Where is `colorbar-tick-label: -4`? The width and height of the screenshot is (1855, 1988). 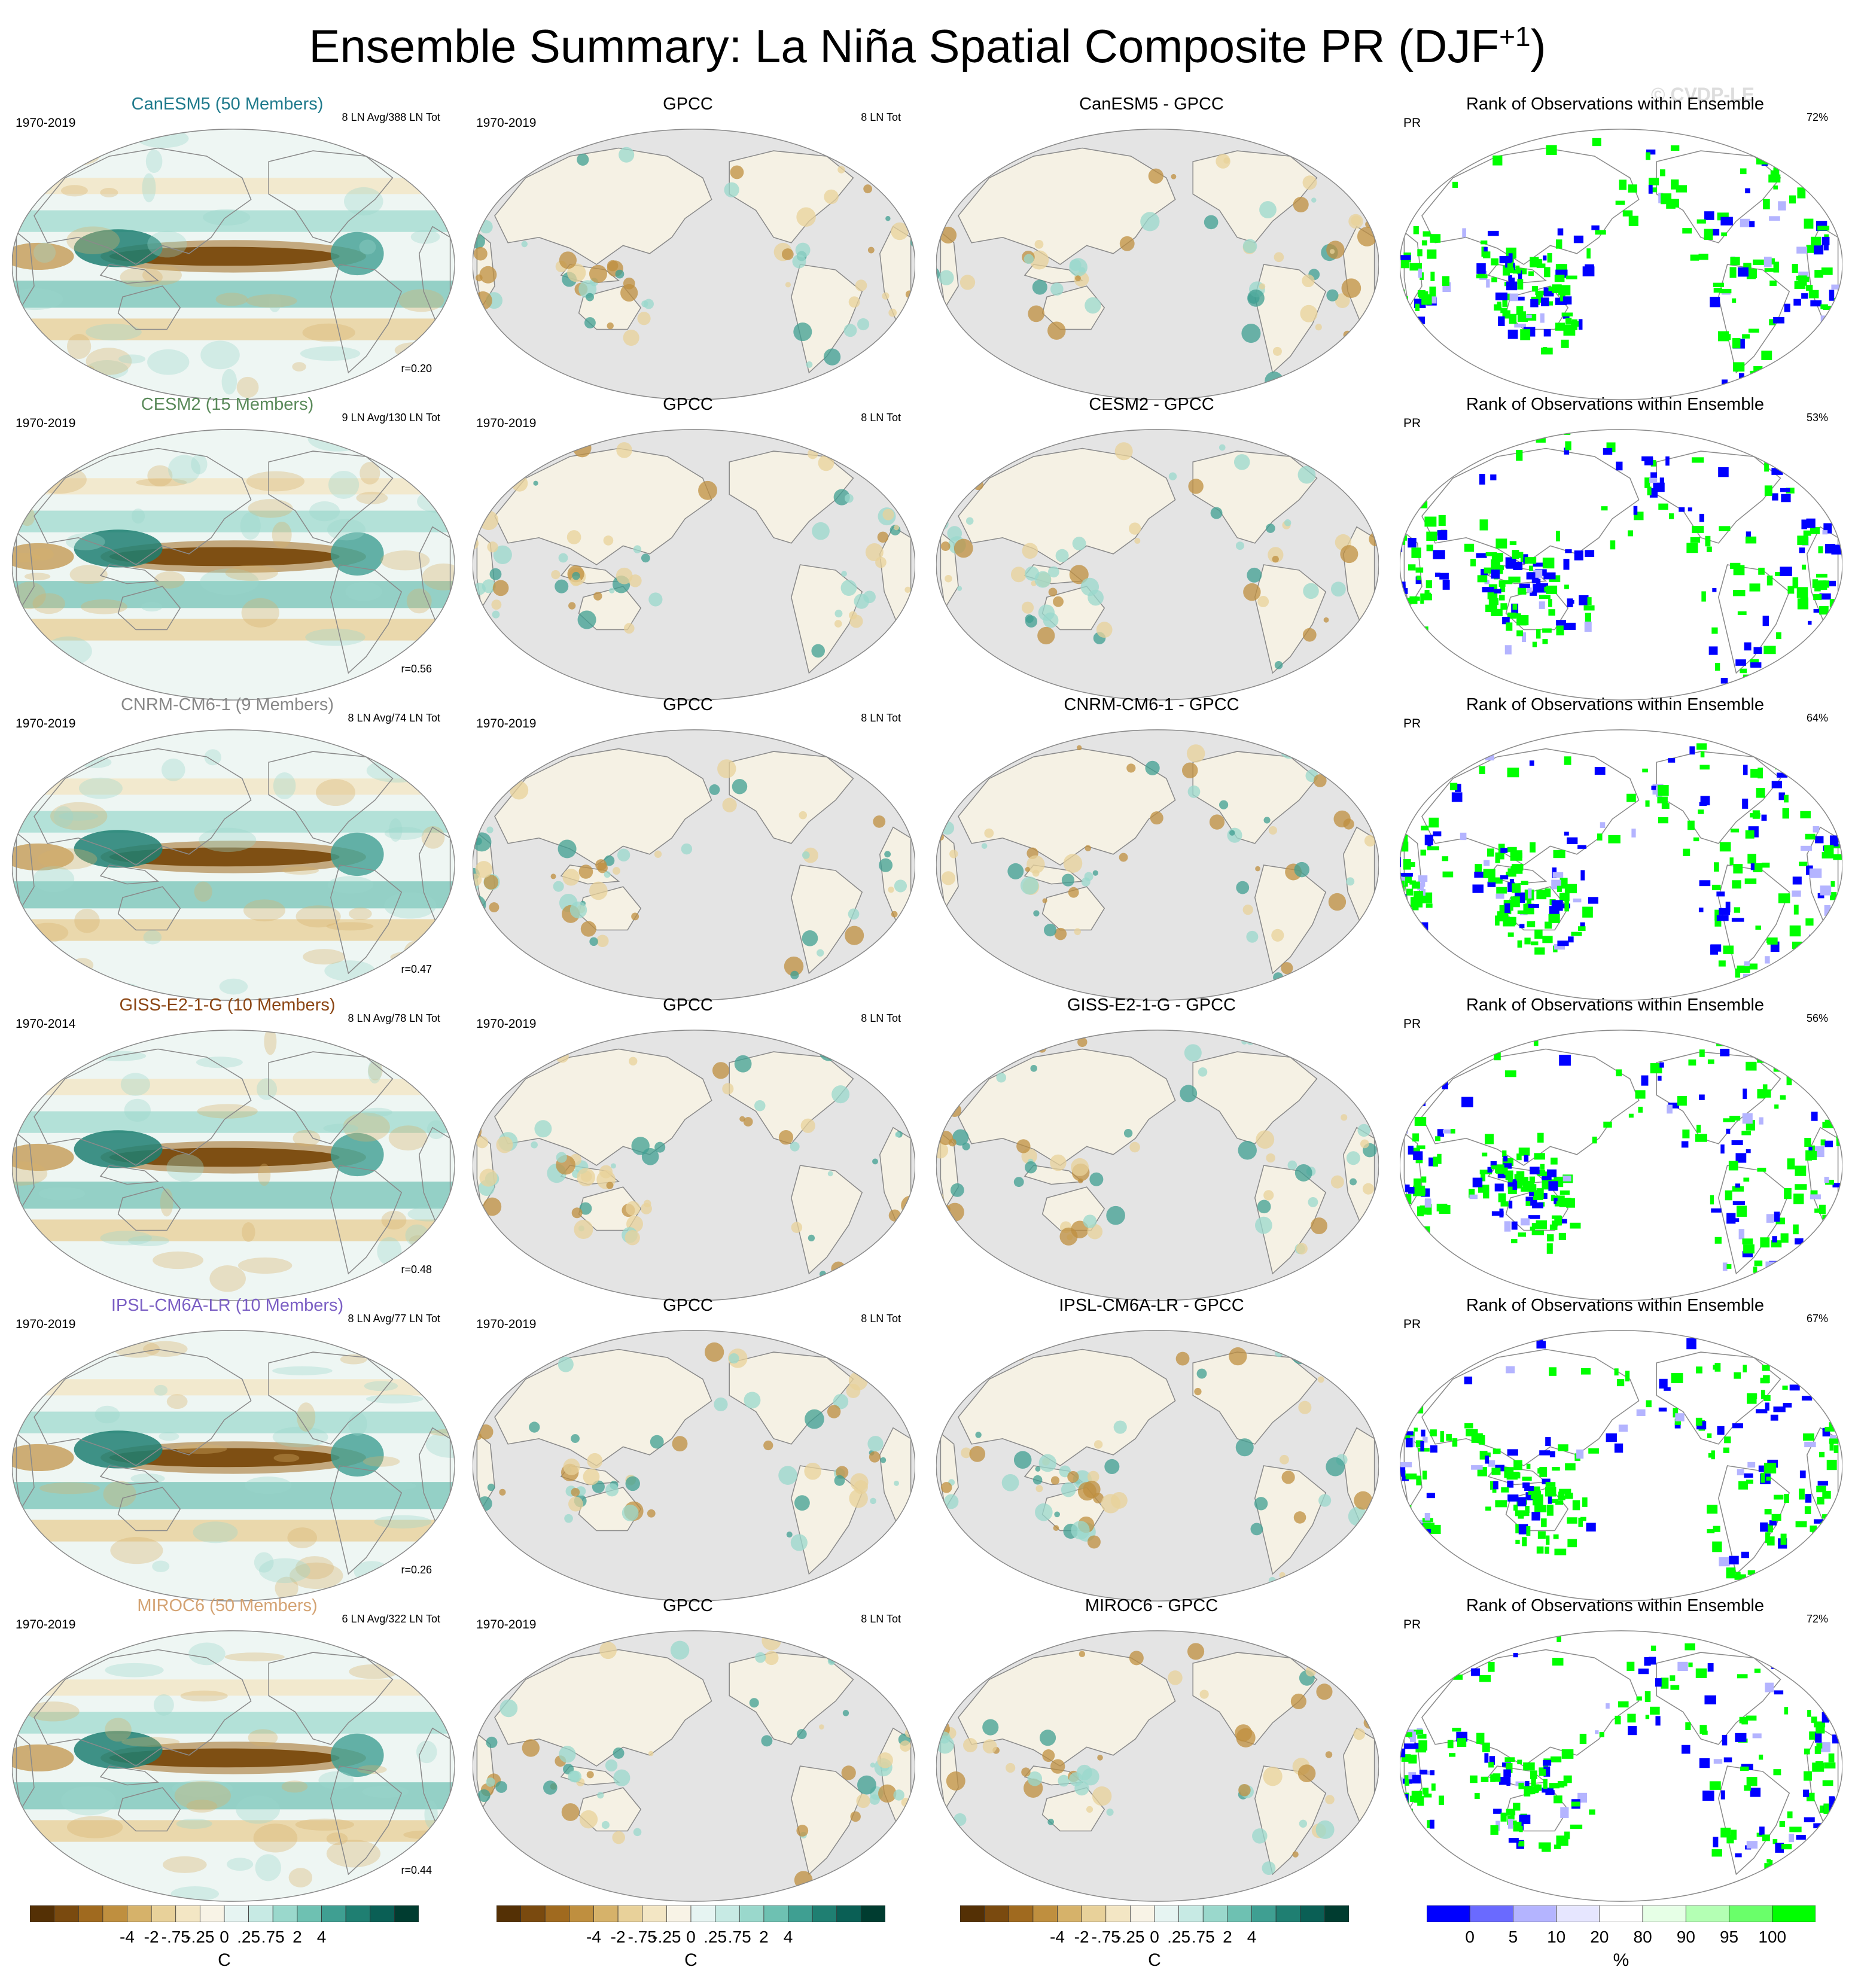 colorbar-tick-label: -4 is located at coordinates (128, 1937).